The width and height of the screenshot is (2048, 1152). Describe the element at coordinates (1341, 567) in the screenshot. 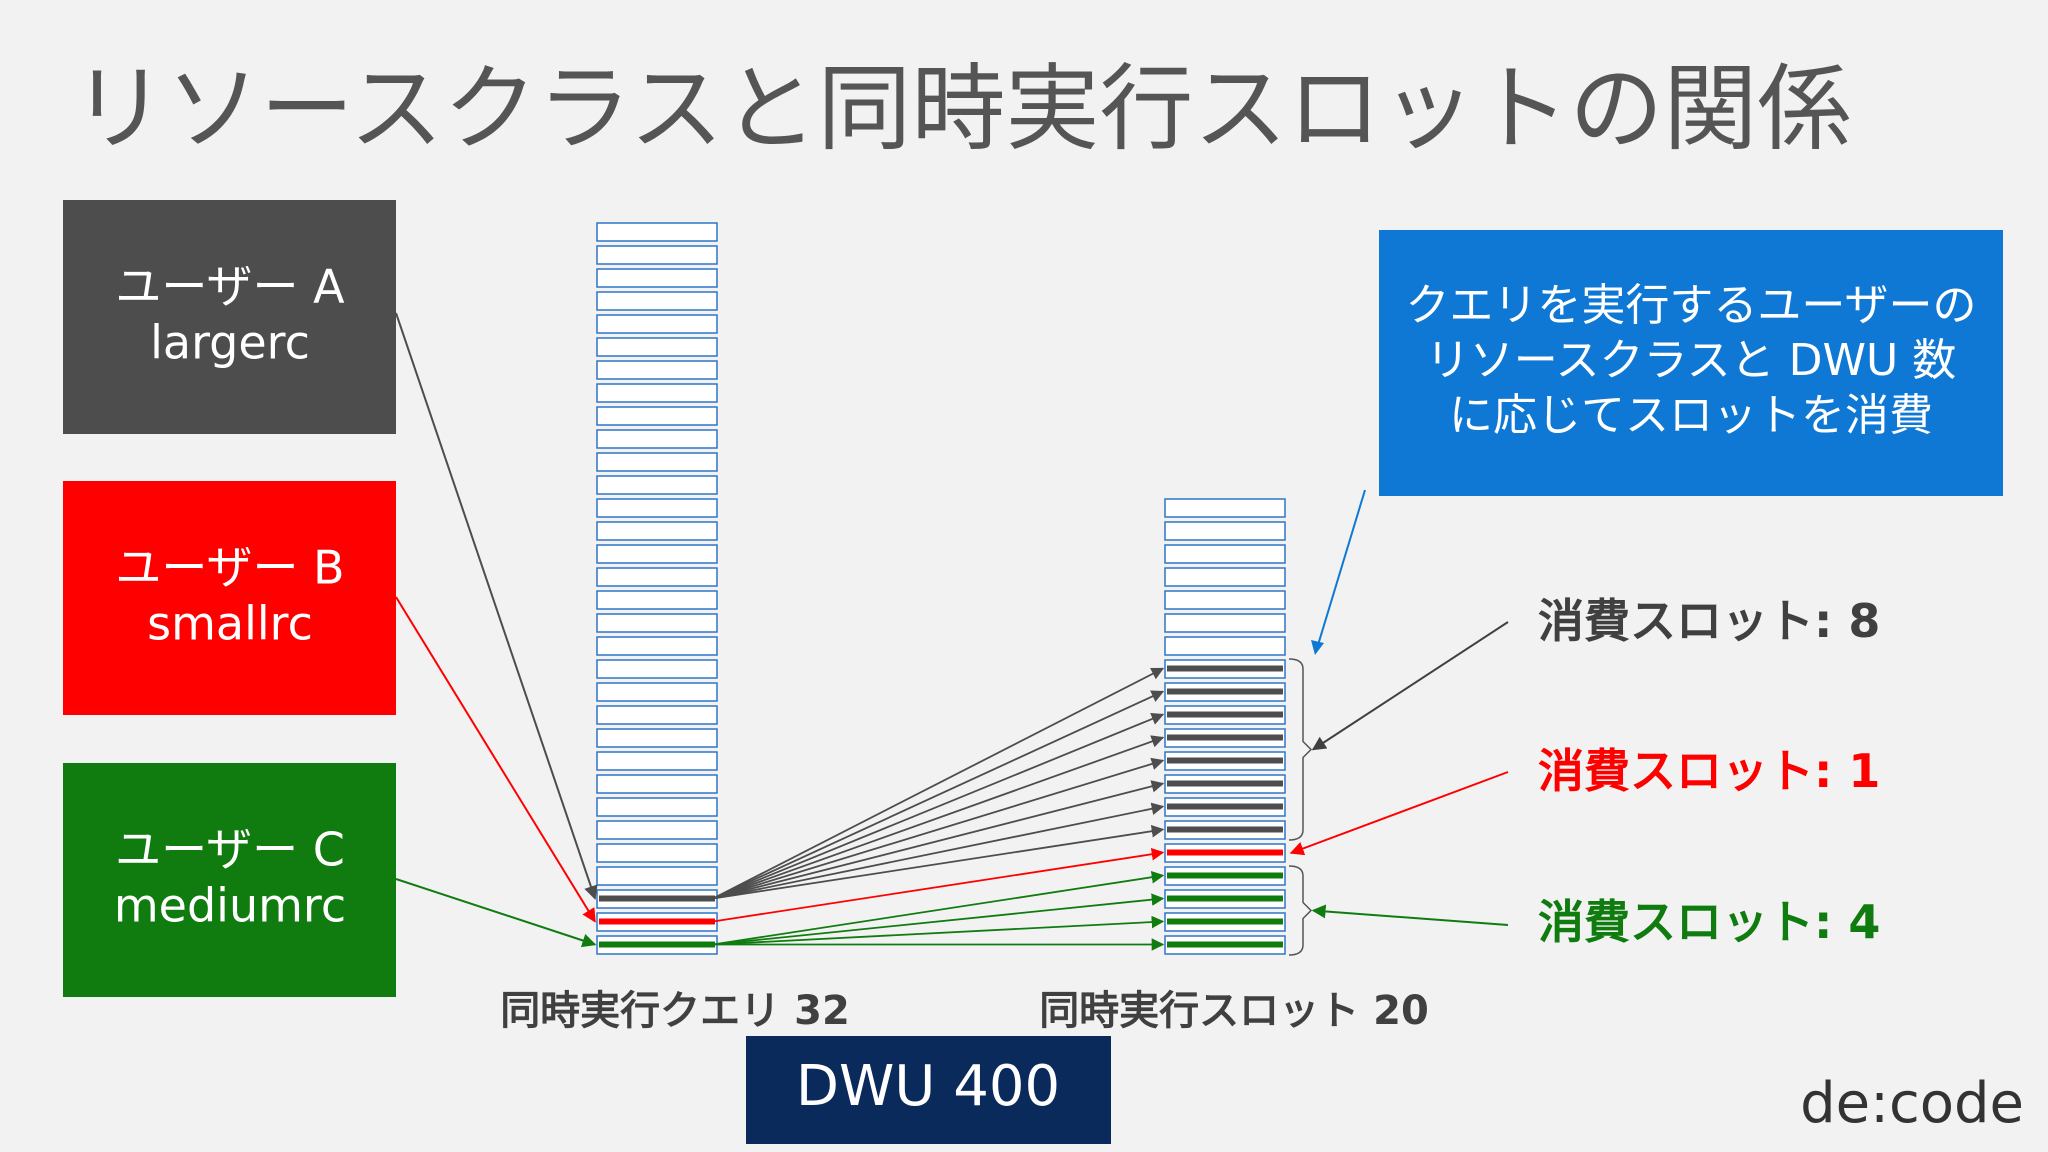

I see `callout-arrow` at that location.